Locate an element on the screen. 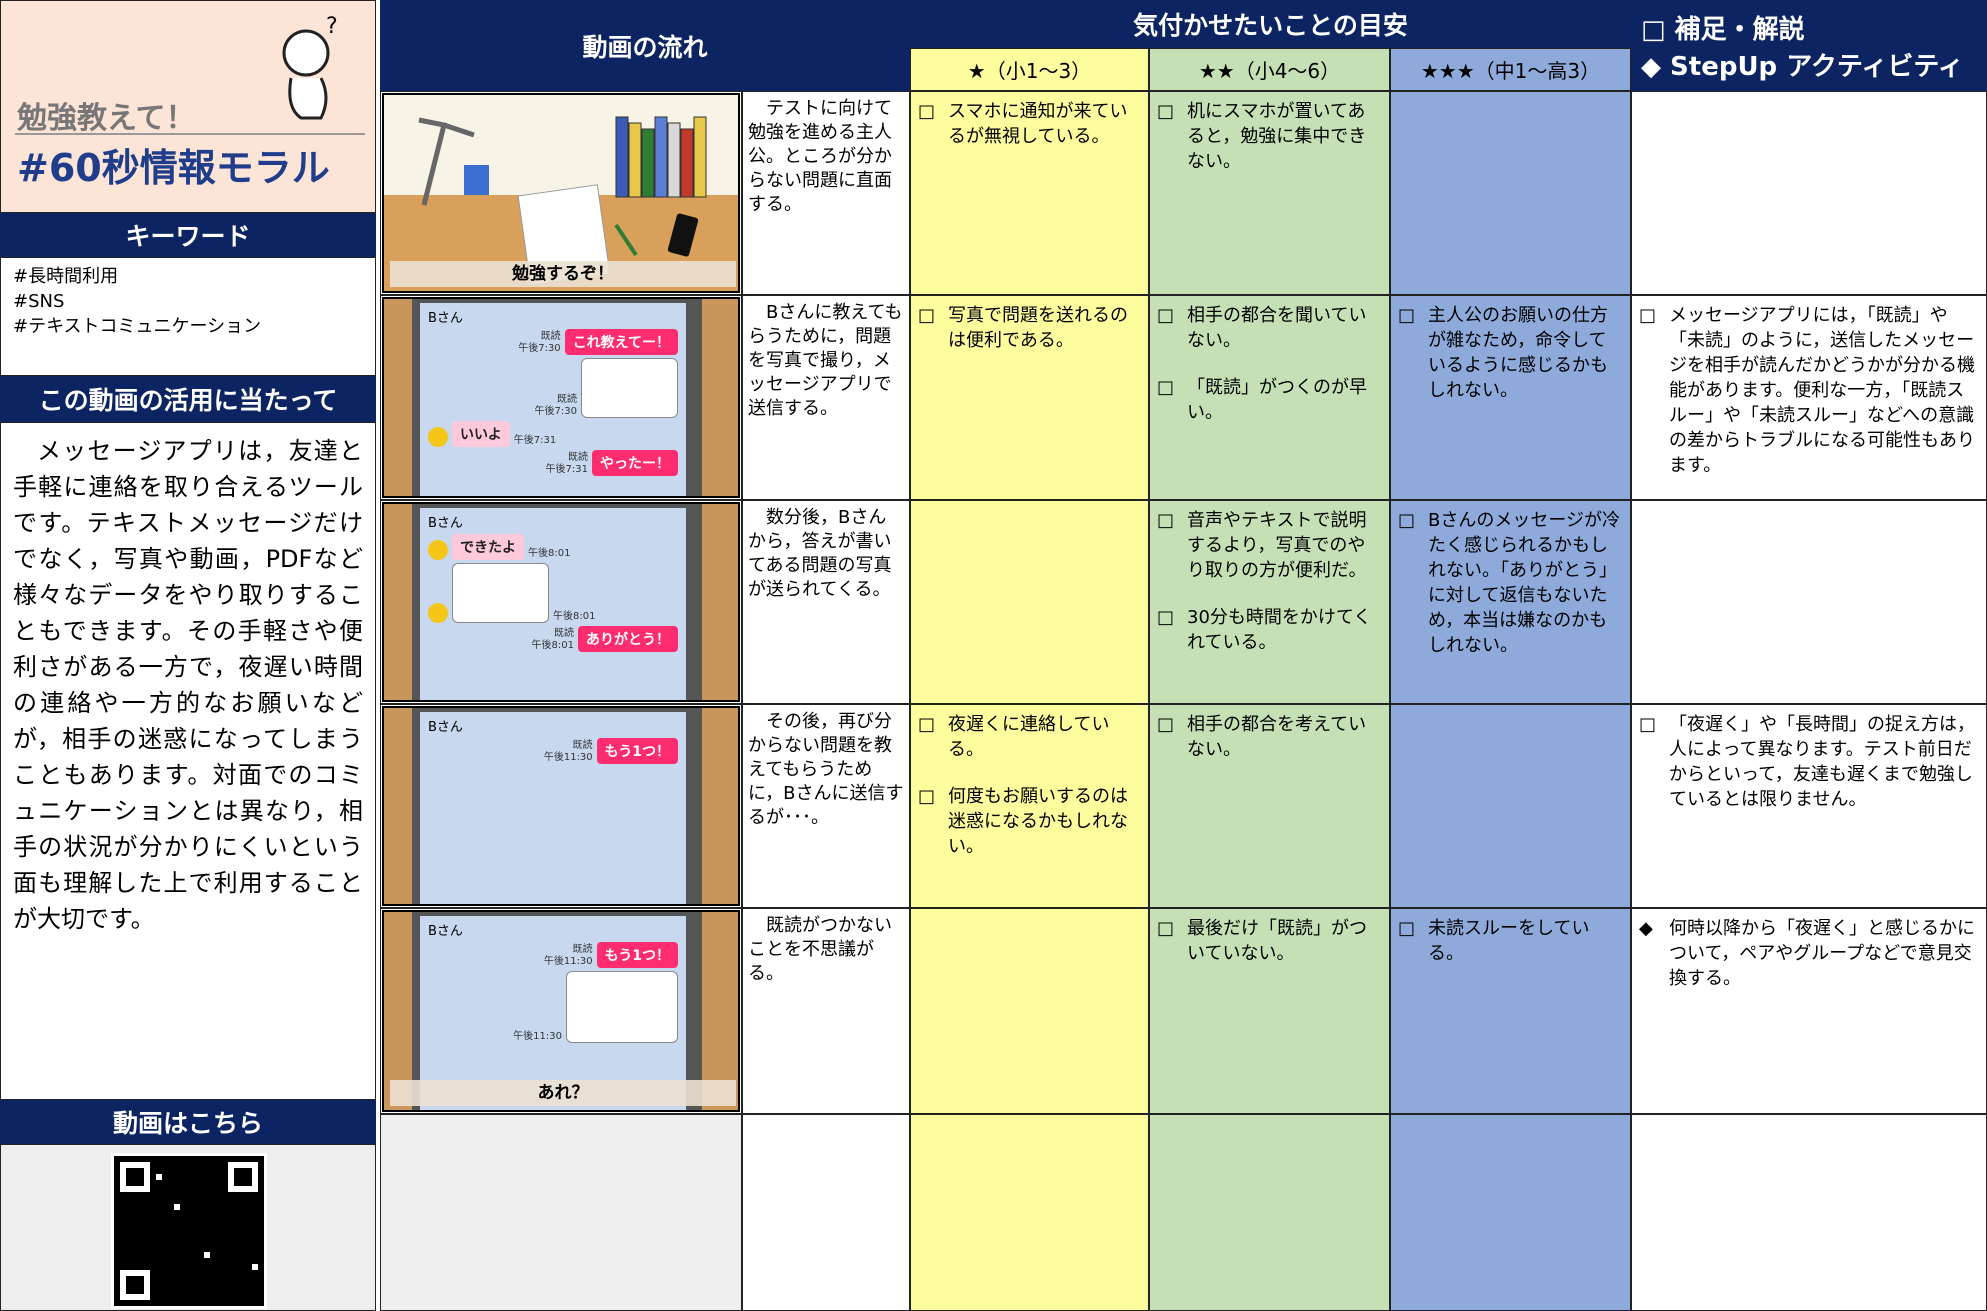 Image resolution: width=1987 pixels, height=1311 pixels. scene-description: その後，再び分からない問題を教えてもらうために，Bさんに送信するが･･･。 is located at coordinates (826, 769).